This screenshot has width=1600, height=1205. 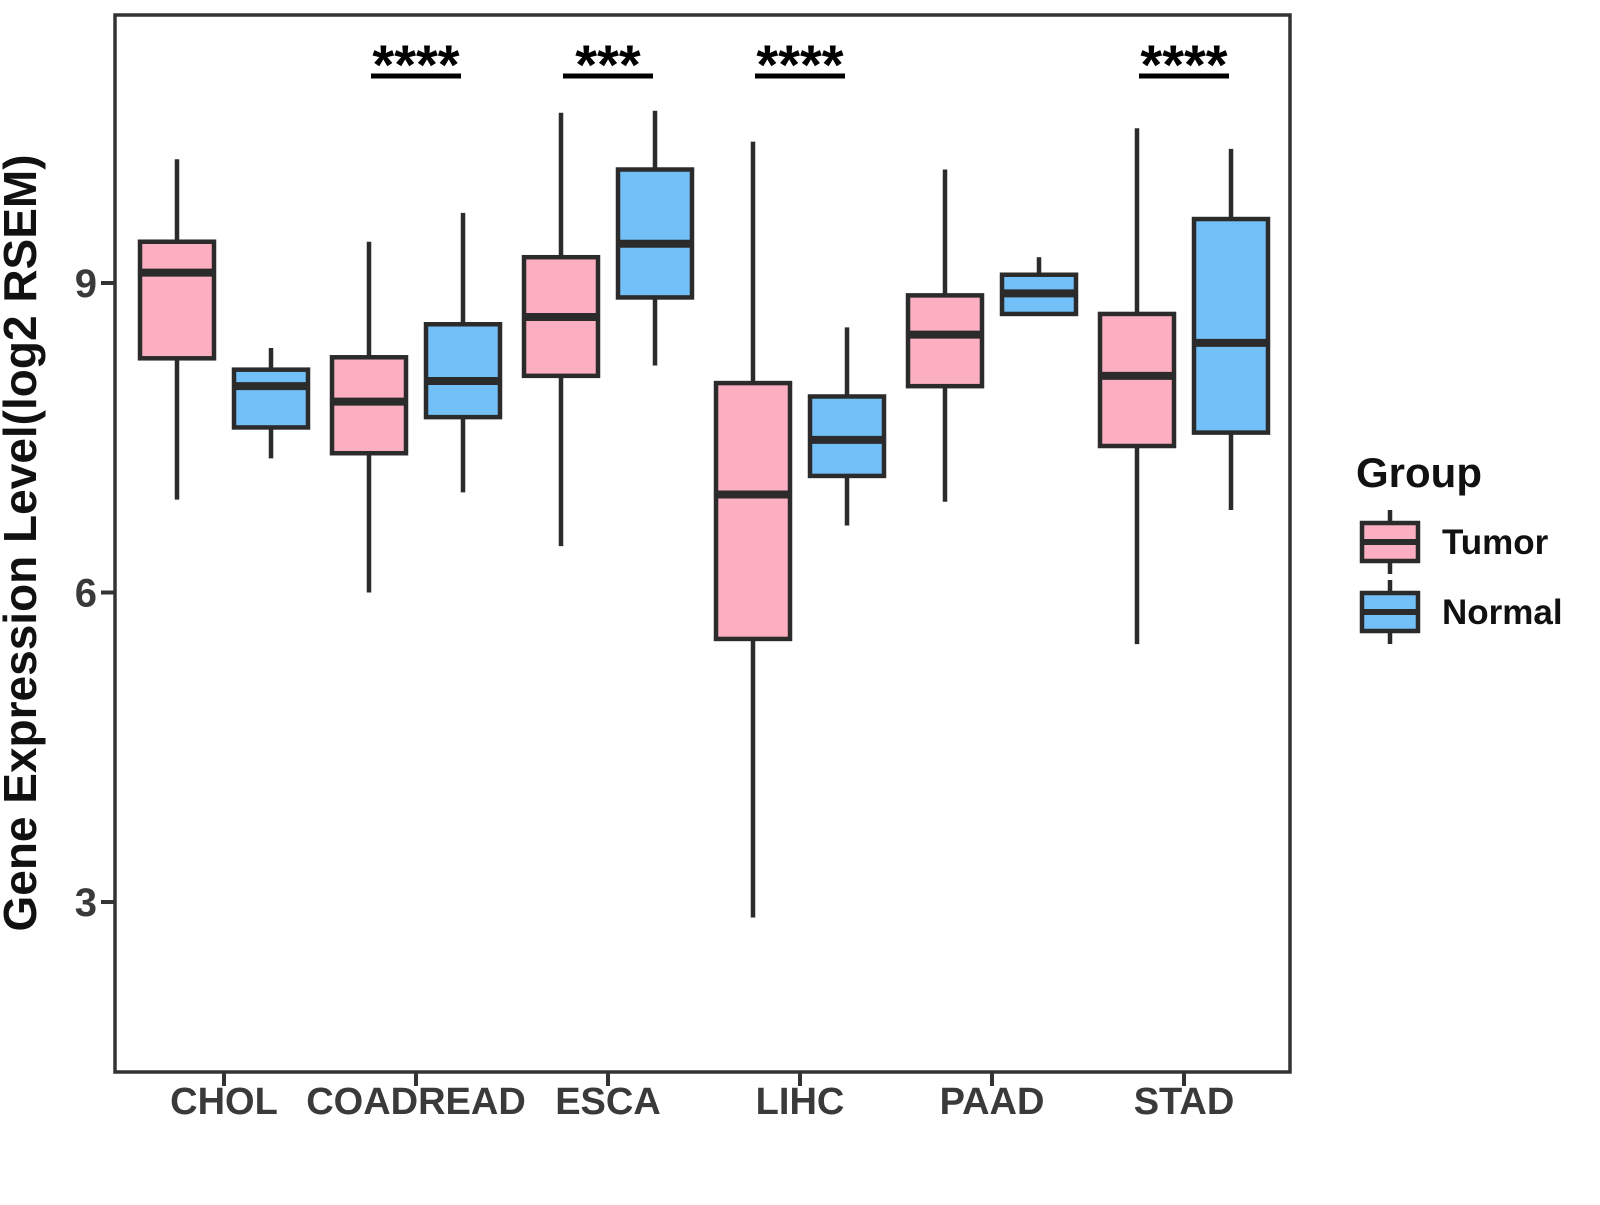 What do you see at coordinates (86, 284) in the screenshot?
I see `y-tick-label-9: 9` at bounding box center [86, 284].